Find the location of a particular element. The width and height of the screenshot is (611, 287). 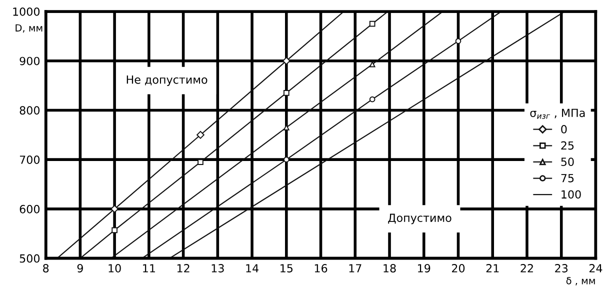

x-tick-label: 16 is located at coordinates (321, 268).